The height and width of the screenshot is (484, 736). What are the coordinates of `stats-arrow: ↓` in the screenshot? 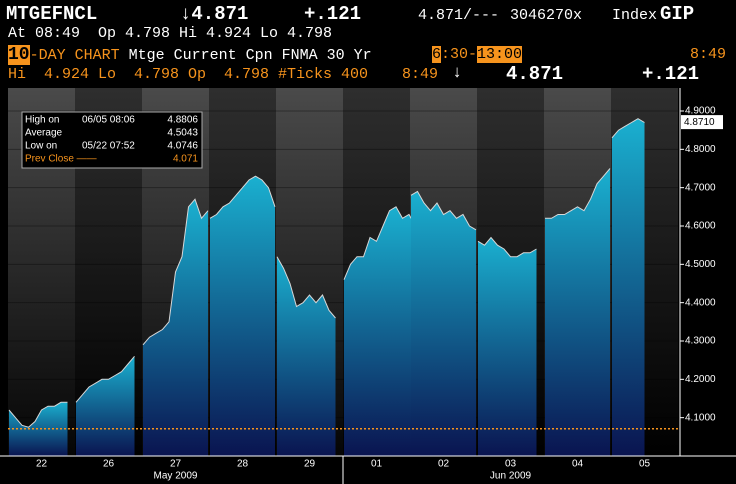 It's located at (457, 73).